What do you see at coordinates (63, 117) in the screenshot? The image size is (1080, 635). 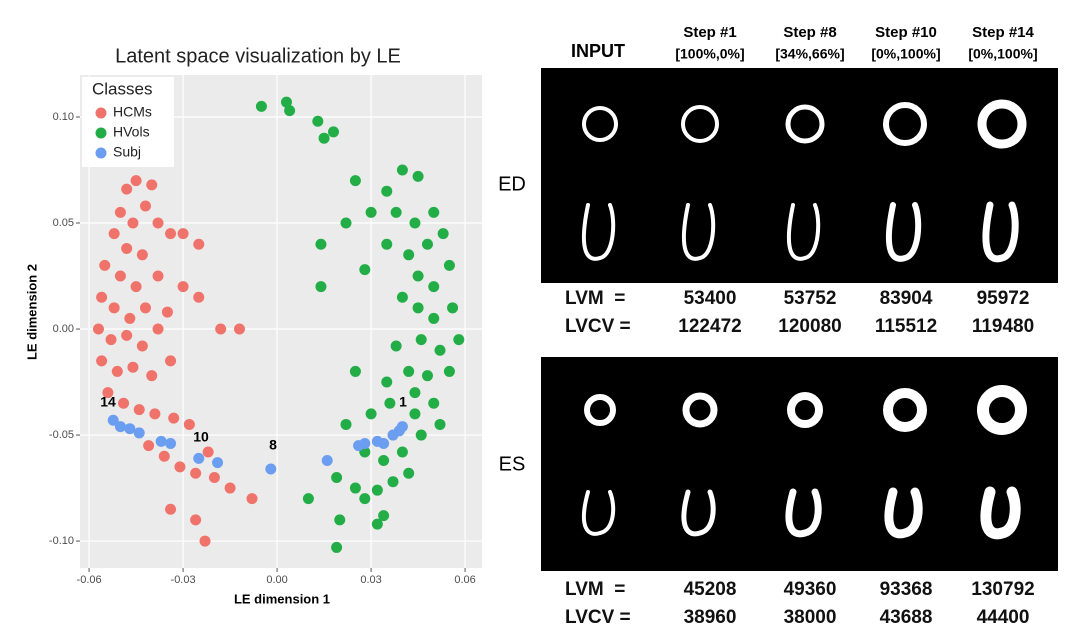 I see `y-tick-label: 0.10` at bounding box center [63, 117].